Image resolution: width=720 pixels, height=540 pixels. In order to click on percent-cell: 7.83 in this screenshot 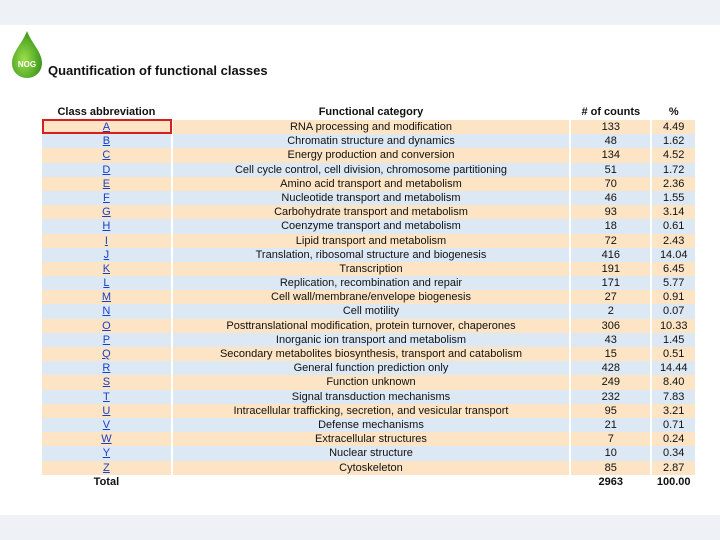, I will do `click(672, 396)`.